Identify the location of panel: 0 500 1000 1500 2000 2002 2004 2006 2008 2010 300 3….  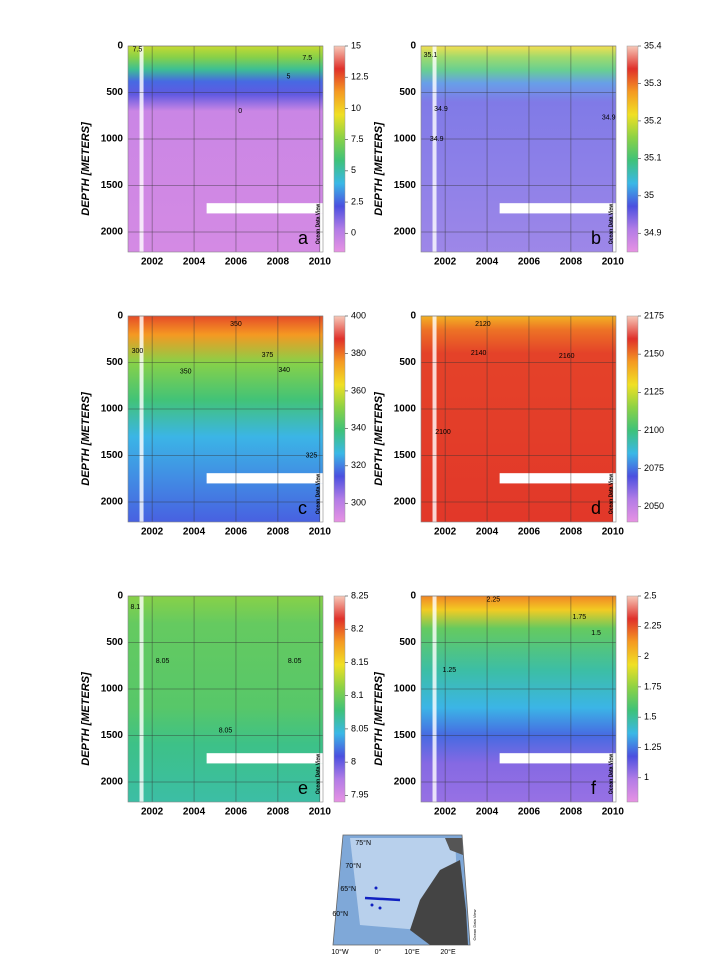
(223, 423).